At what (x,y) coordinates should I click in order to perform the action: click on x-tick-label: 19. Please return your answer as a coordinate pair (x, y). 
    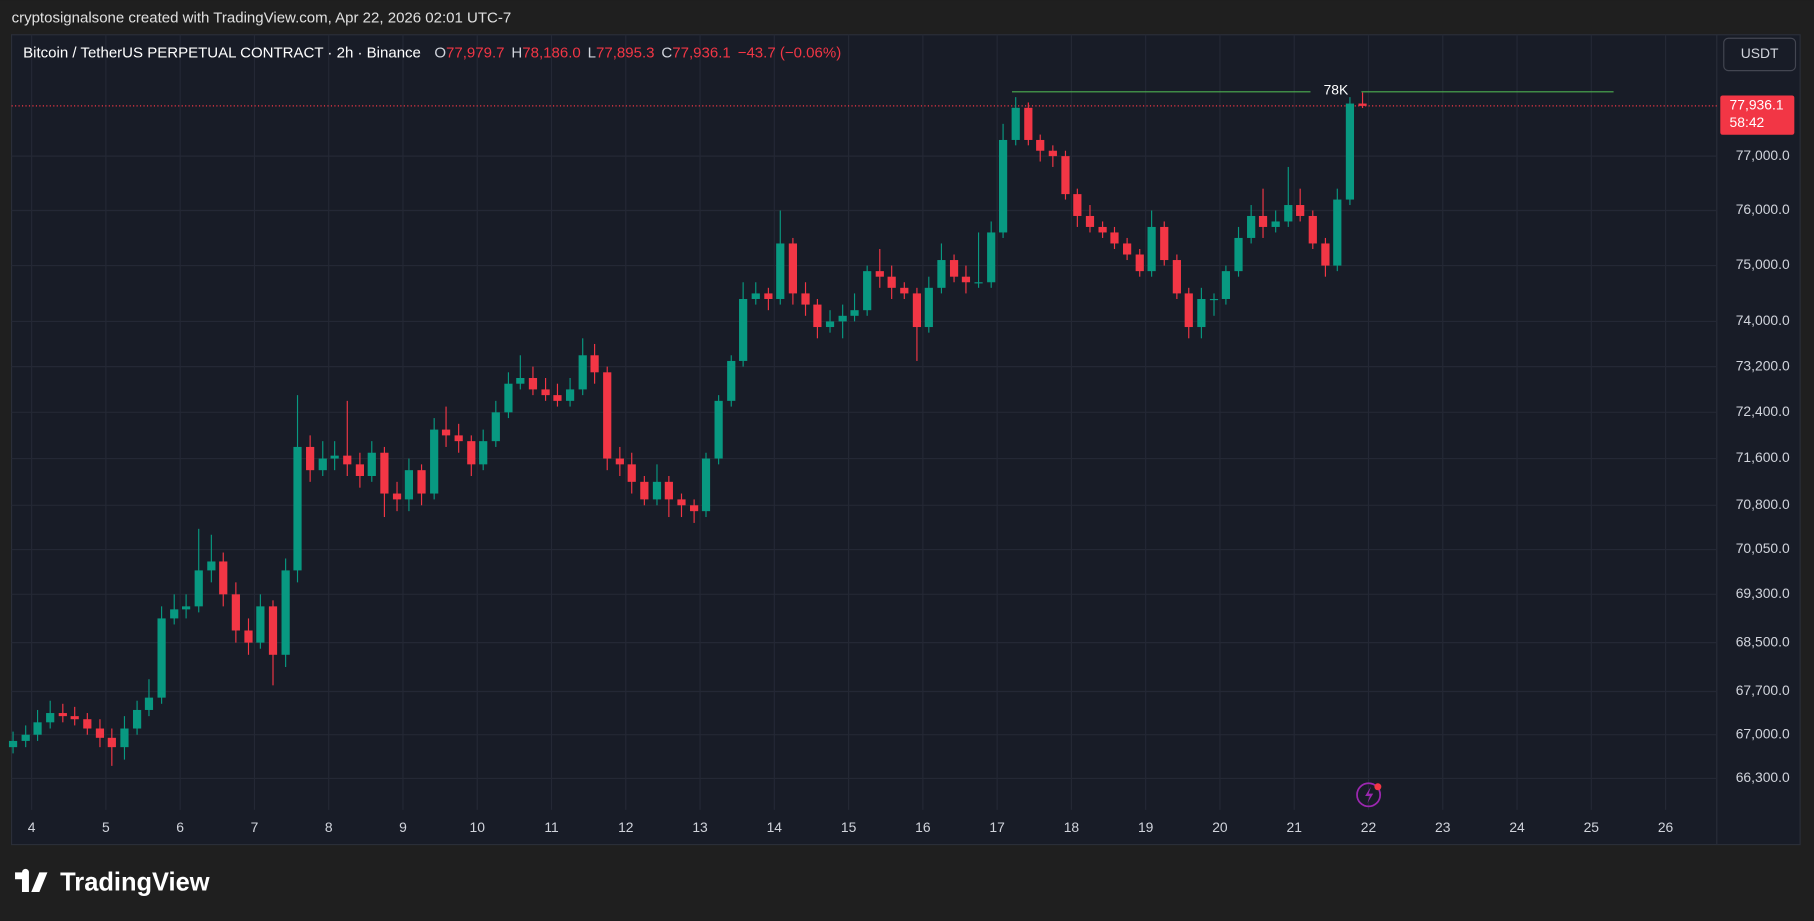
    Looking at the image, I should click on (1146, 827).